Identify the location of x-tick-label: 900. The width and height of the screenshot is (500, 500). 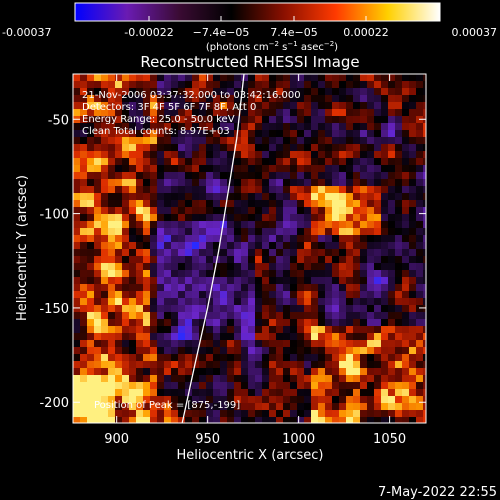
(116, 439).